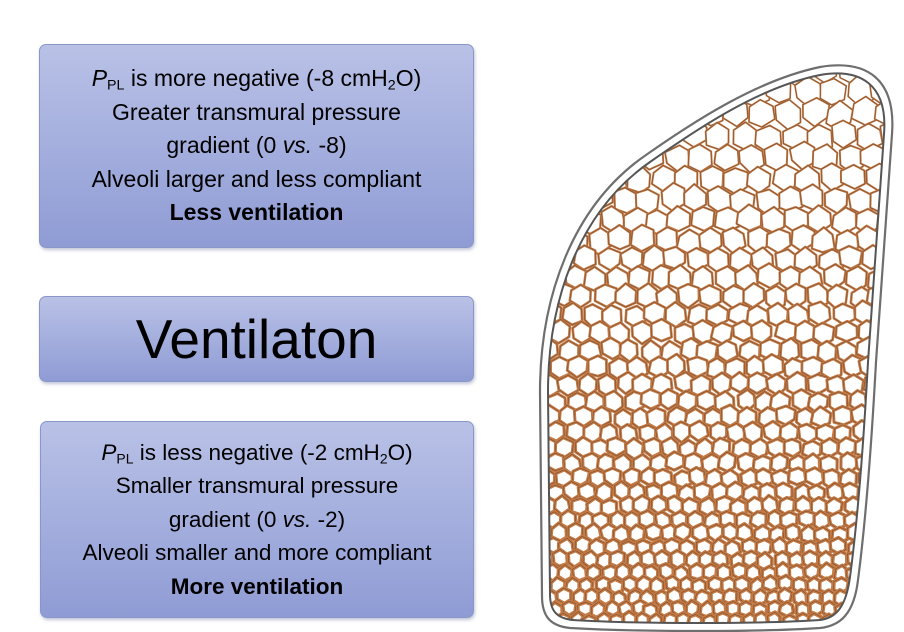 The width and height of the screenshot is (904, 632). Describe the element at coordinates (256, 78) in the screenshot. I see `pleural-pressure-text: is more negative (-8 cmH` at that location.